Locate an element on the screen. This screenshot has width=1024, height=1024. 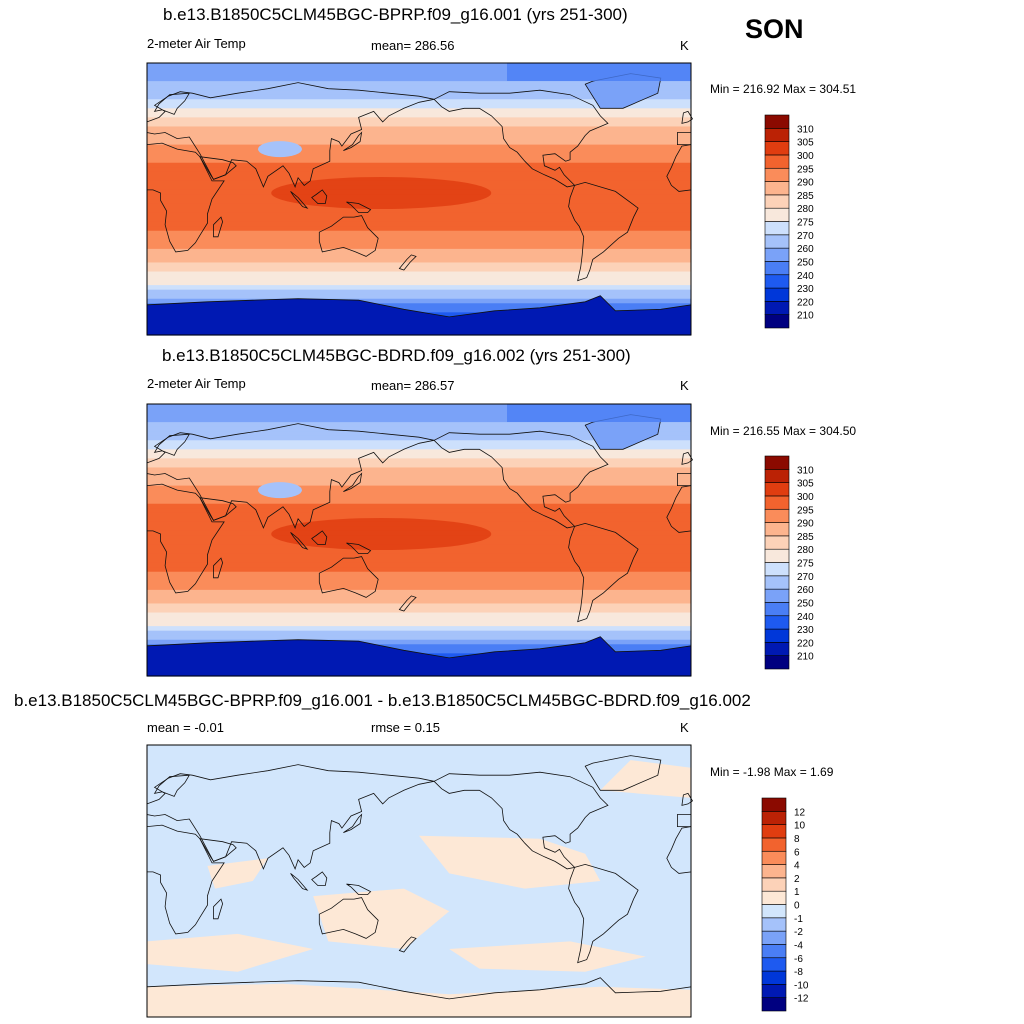
panel-3-units-label: K is located at coordinates (684, 727).